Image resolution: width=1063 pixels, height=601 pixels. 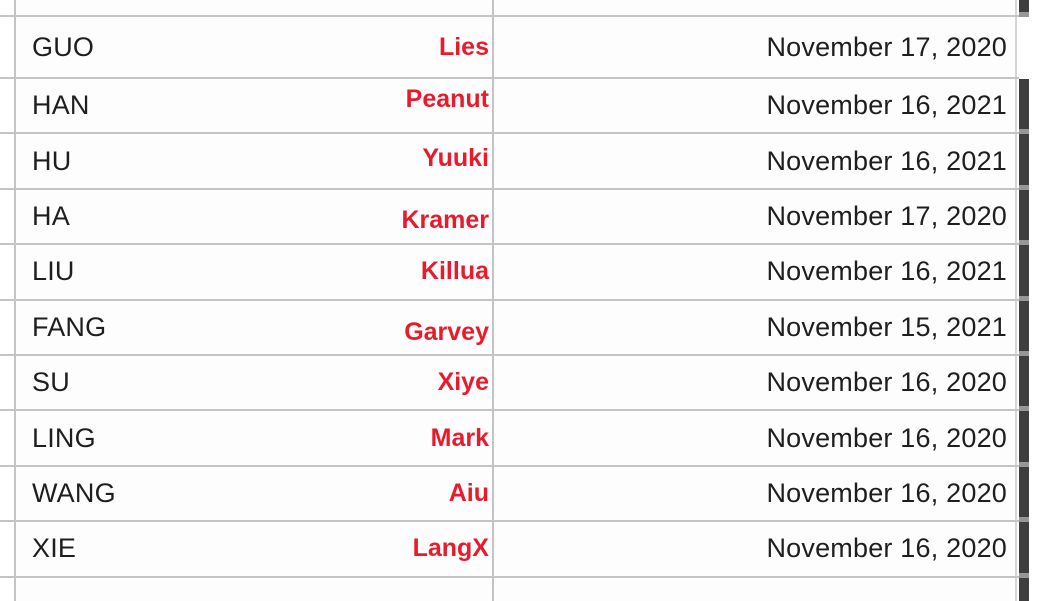 What do you see at coordinates (51, 215) in the screenshot?
I see `last-name-text: HA` at bounding box center [51, 215].